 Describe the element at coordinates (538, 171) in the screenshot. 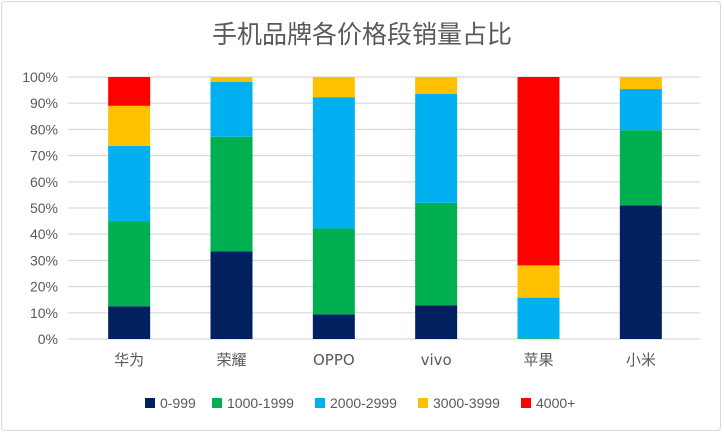

I see `bar-segment-苹果-4000+` at that location.